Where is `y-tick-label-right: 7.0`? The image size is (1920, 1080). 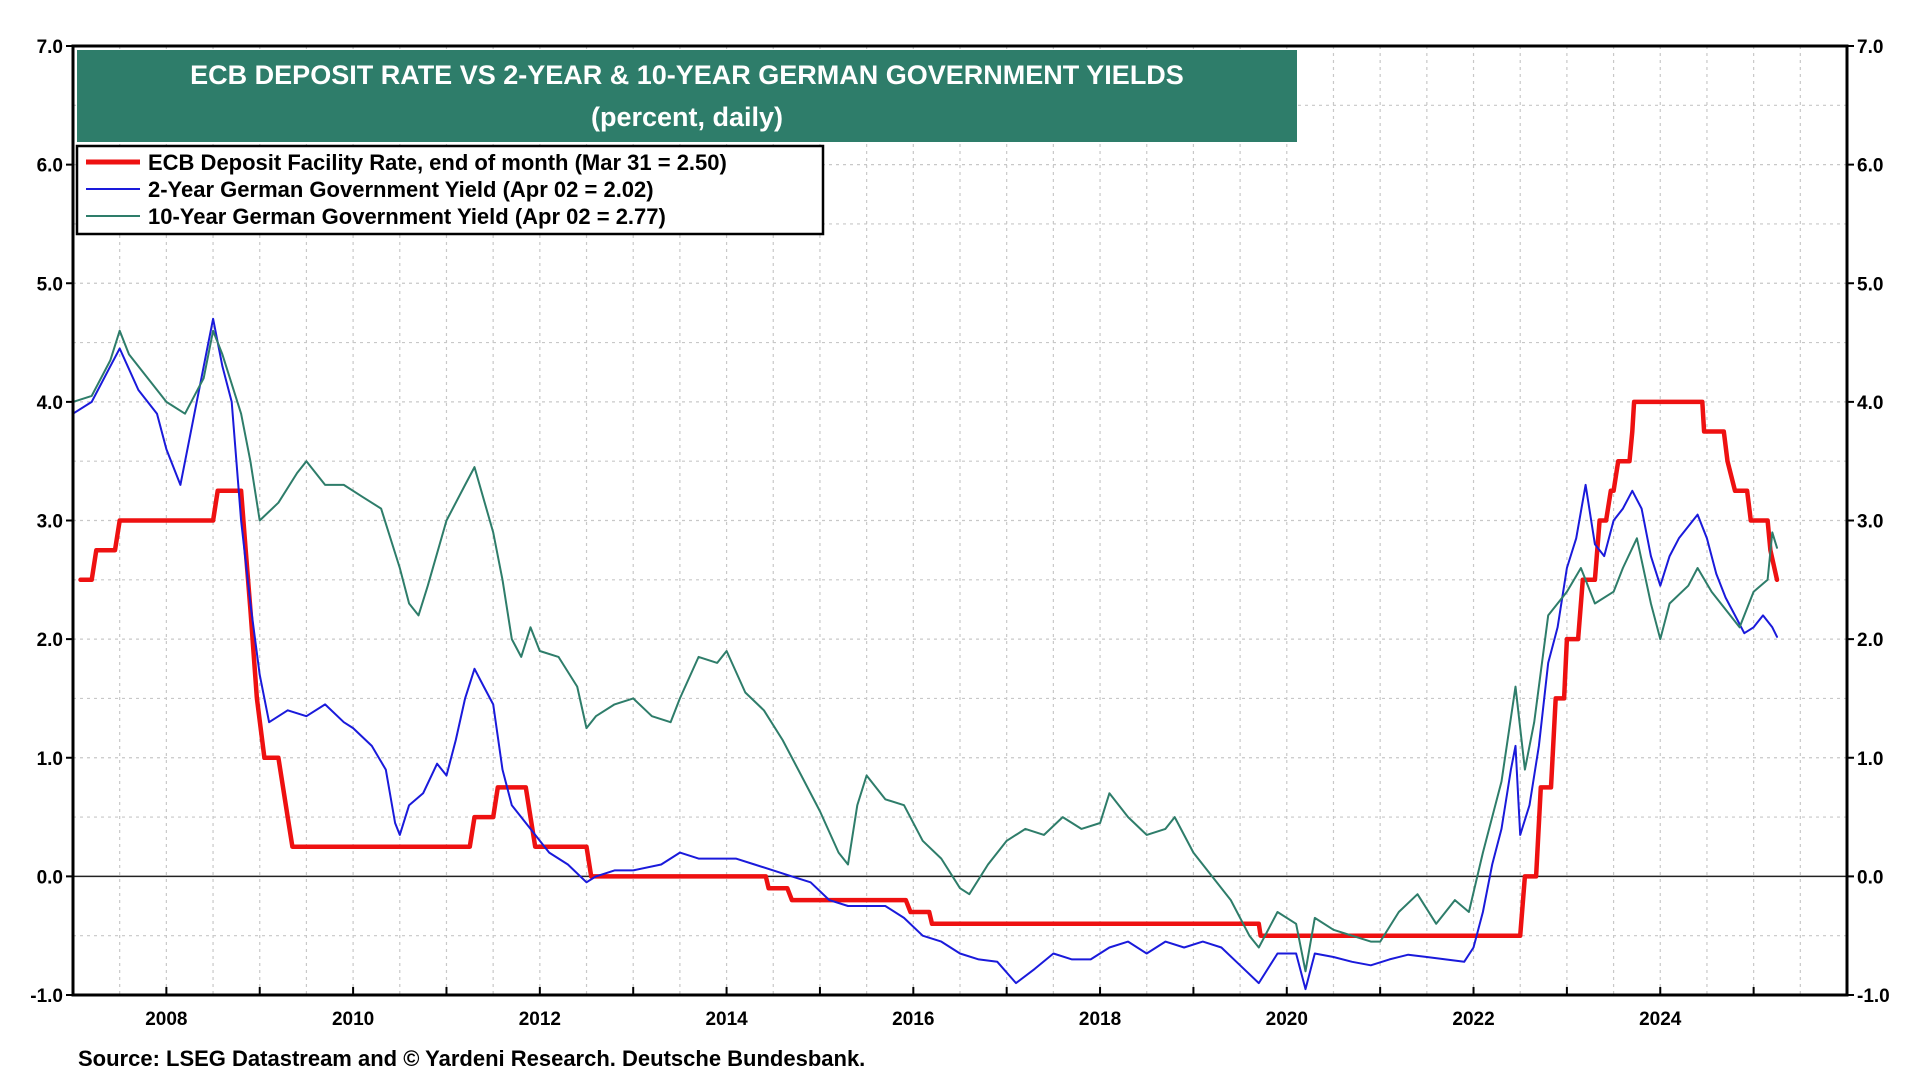 y-tick-label-right: 7.0 is located at coordinates (1870, 47).